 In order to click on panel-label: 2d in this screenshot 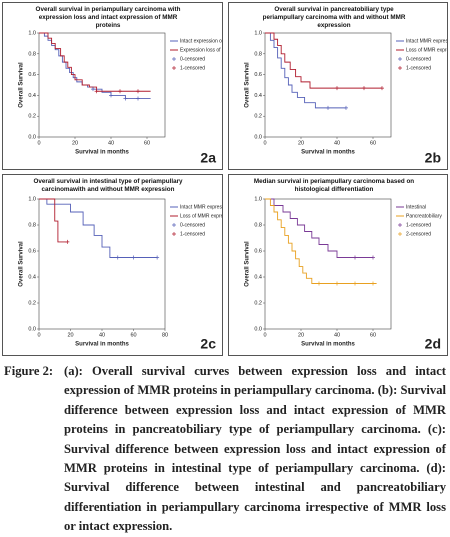, I will do `click(433, 344)`.